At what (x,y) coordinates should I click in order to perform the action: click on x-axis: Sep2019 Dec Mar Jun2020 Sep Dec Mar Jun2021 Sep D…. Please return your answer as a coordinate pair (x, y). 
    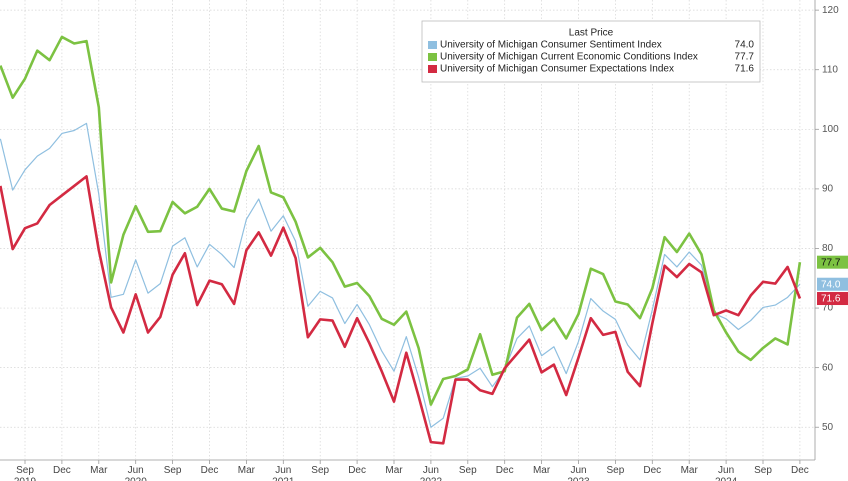
    Looking at the image, I should click on (411, 470).